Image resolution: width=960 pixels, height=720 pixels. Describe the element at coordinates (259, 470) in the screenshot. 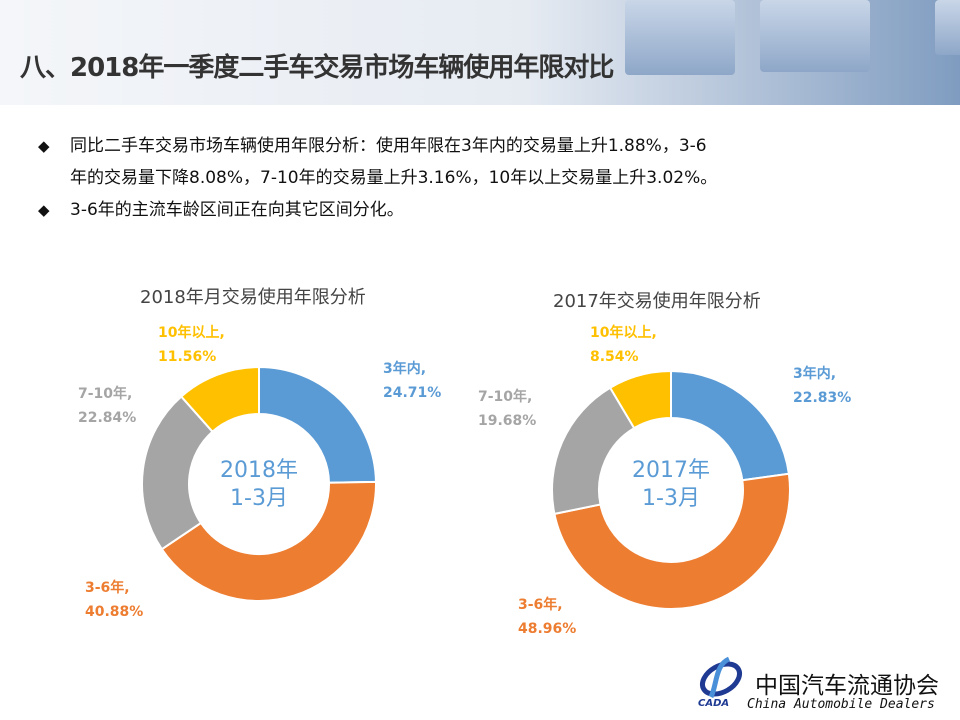

I see `center-line: 2018年` at that location.